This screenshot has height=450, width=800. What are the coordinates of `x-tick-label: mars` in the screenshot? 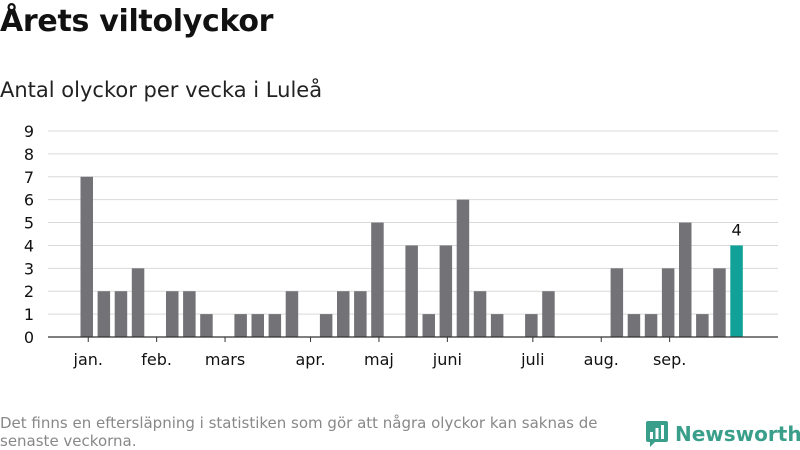 It's located at (225, 359).